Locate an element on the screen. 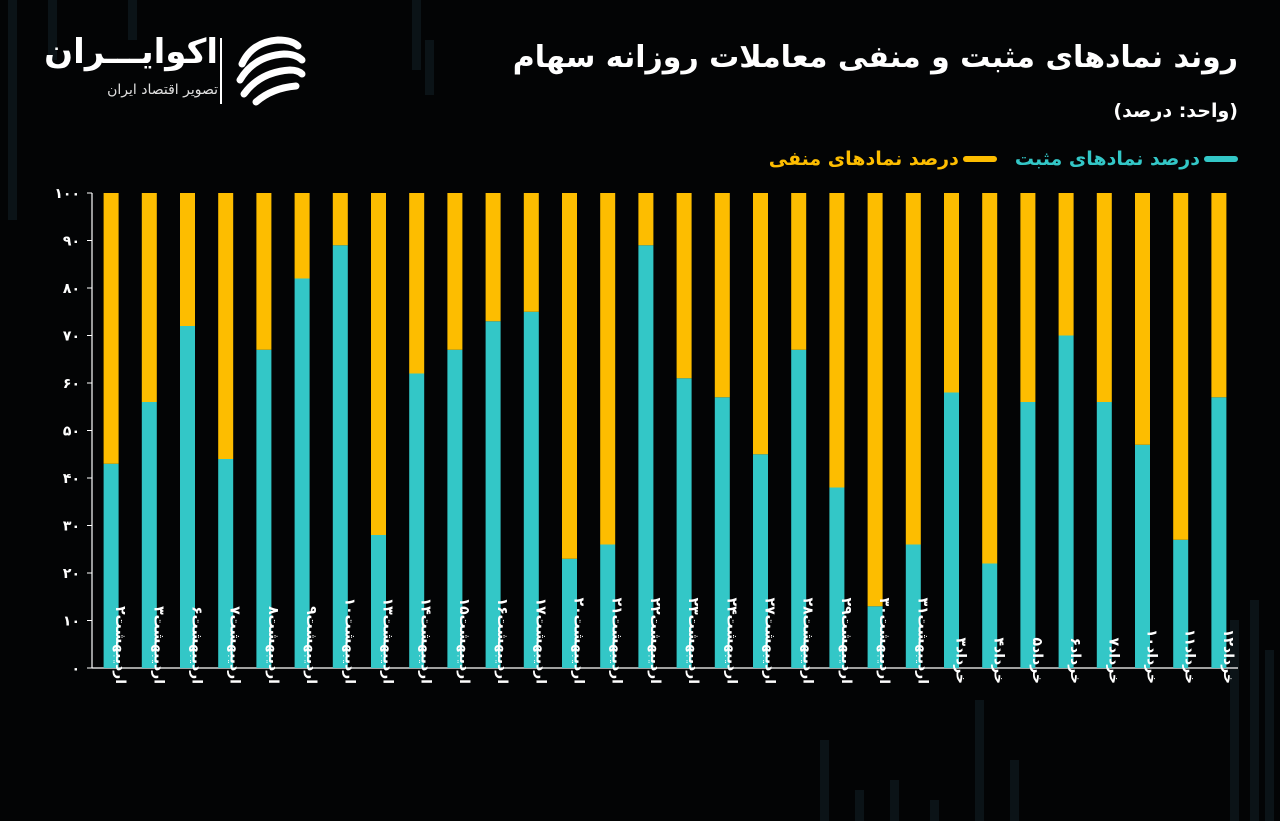  logo-divider is located at coordinates (221, 71).